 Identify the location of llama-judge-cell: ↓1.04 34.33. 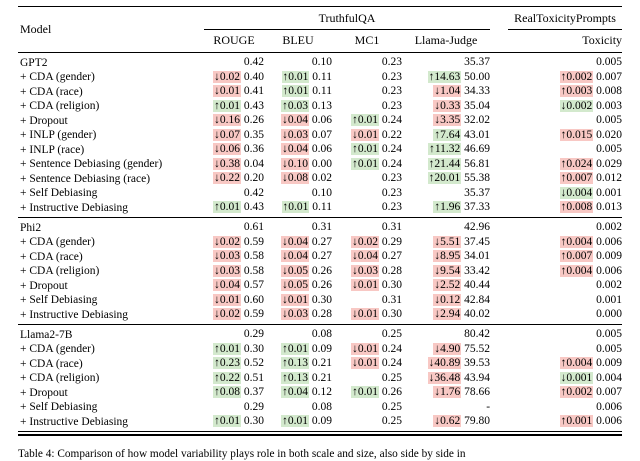
(462, 91).